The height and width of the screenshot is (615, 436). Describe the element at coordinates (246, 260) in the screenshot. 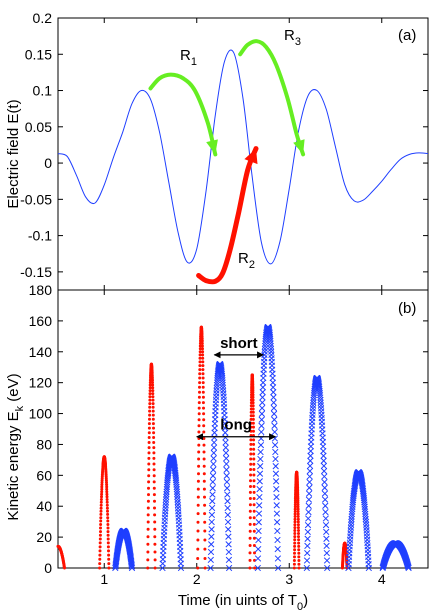

I see `trajectory-label: R2` at that location.